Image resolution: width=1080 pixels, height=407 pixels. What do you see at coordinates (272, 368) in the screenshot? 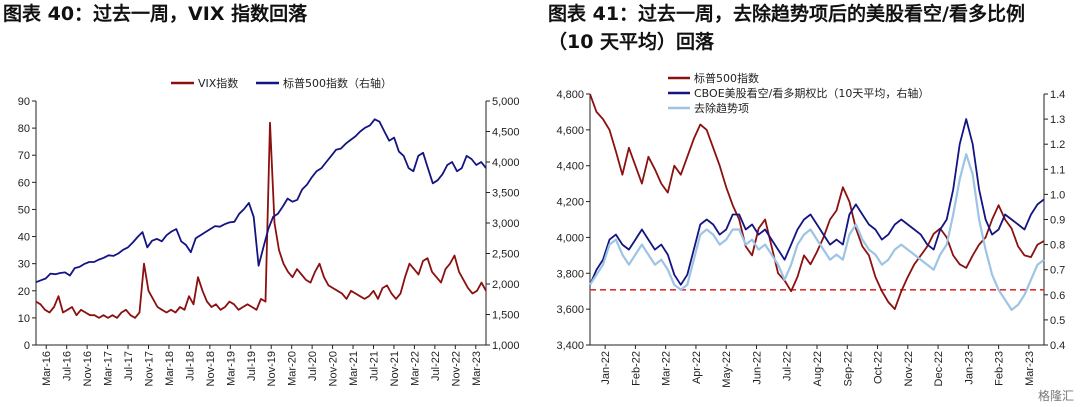
I see `left-chart-x-tick-label: Nov-19` at bounding box center [272, 368].